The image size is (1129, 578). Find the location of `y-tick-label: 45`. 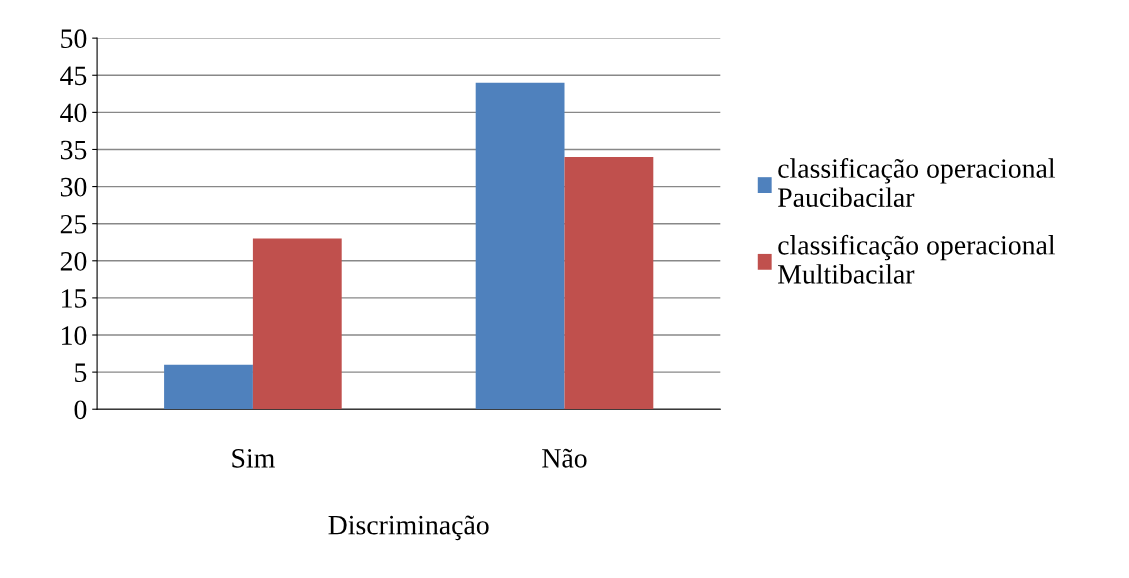

y-tick-label: 45 is located at coordinates (73, 76).